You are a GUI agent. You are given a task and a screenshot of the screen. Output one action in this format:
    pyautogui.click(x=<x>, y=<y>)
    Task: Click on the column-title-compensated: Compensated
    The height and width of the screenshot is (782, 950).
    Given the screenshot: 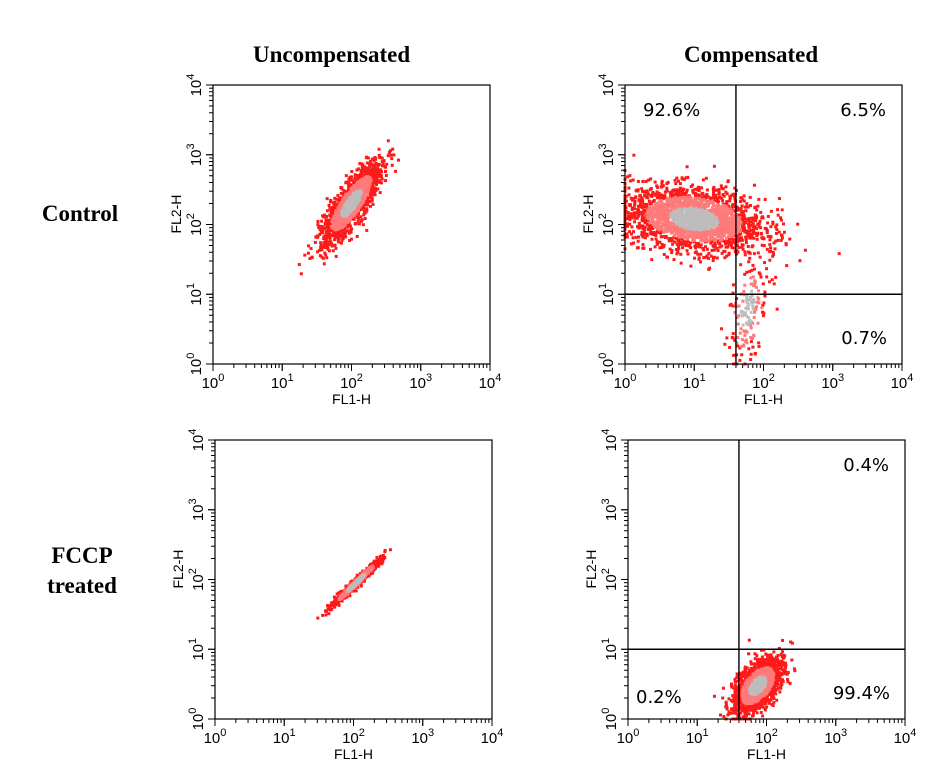 What is the action you would take?
    pyautogui.click(x=751, y=54)
    